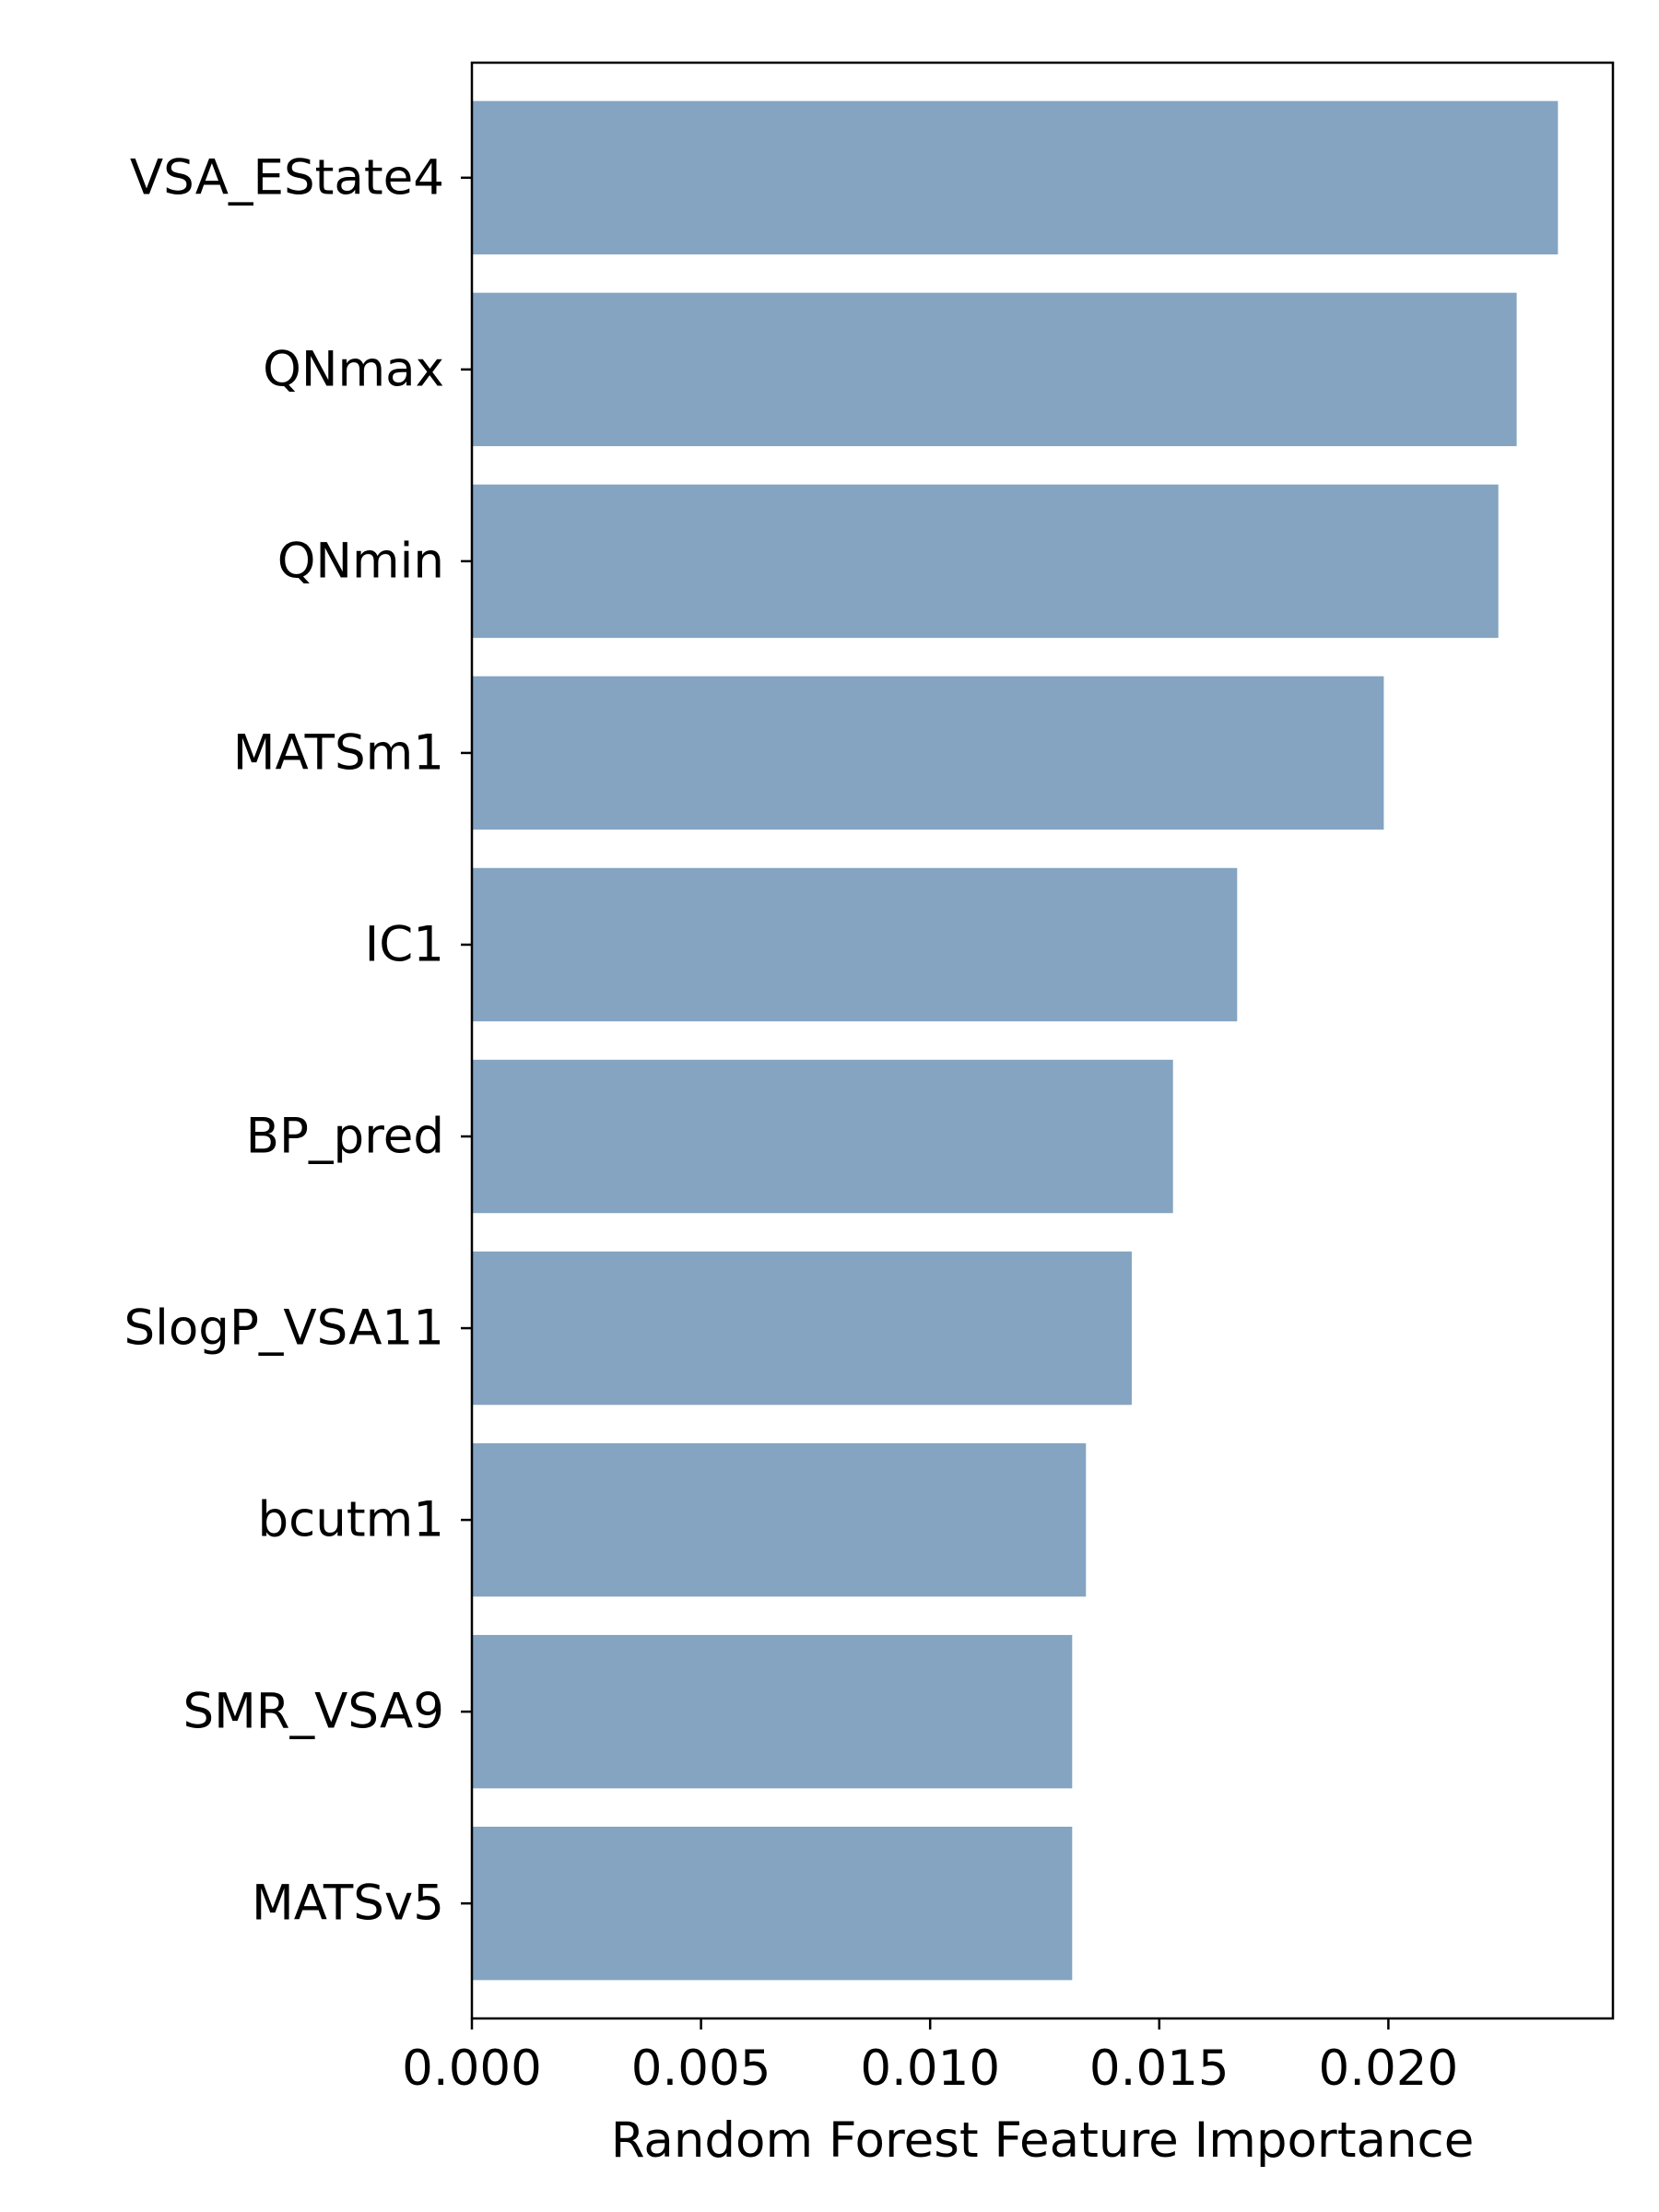 The height and width of the screenshot is (2212, 1659). Describe the element at coordinates (1043, 2140) in the screenshot. I see `x-axis-title: Random Forest Feature Importance` at that location.